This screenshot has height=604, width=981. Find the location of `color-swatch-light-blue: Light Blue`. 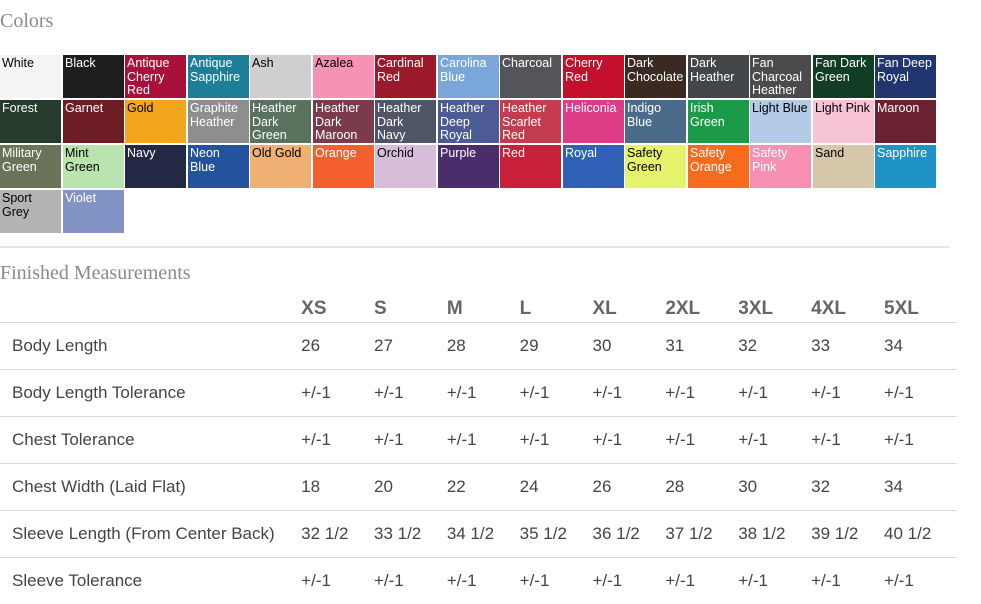

color-swatch-light-blue: Light Blue is located at coordinates (780, 121).